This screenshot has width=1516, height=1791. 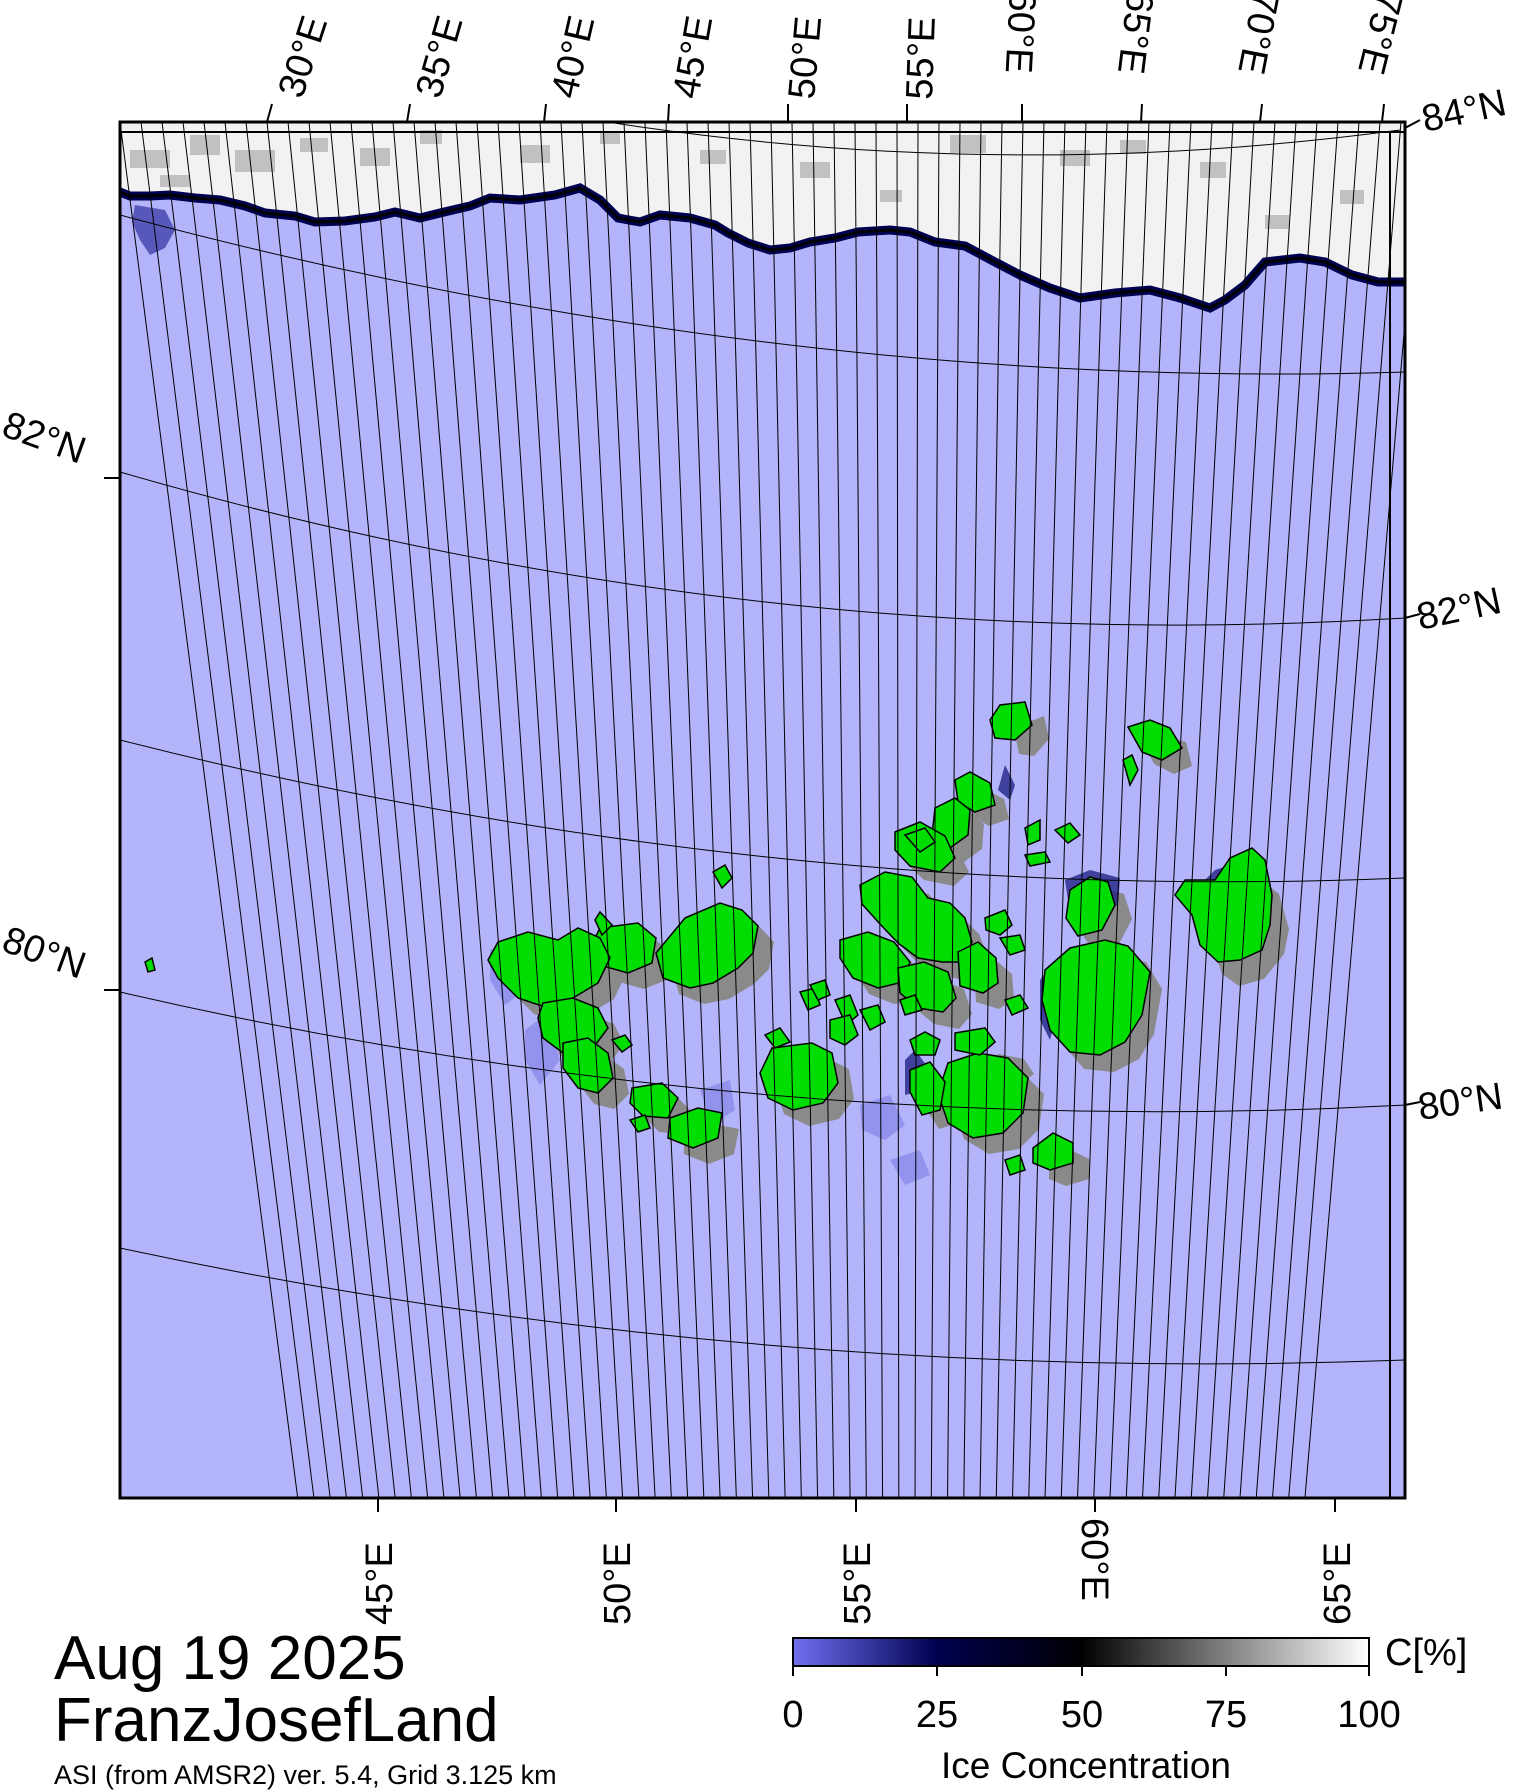 What do you see at coordinates (1086, 1765) in the screenshot?
I see `colorbar-title: Ice Concentration` at bounding box center [1086, 1765].